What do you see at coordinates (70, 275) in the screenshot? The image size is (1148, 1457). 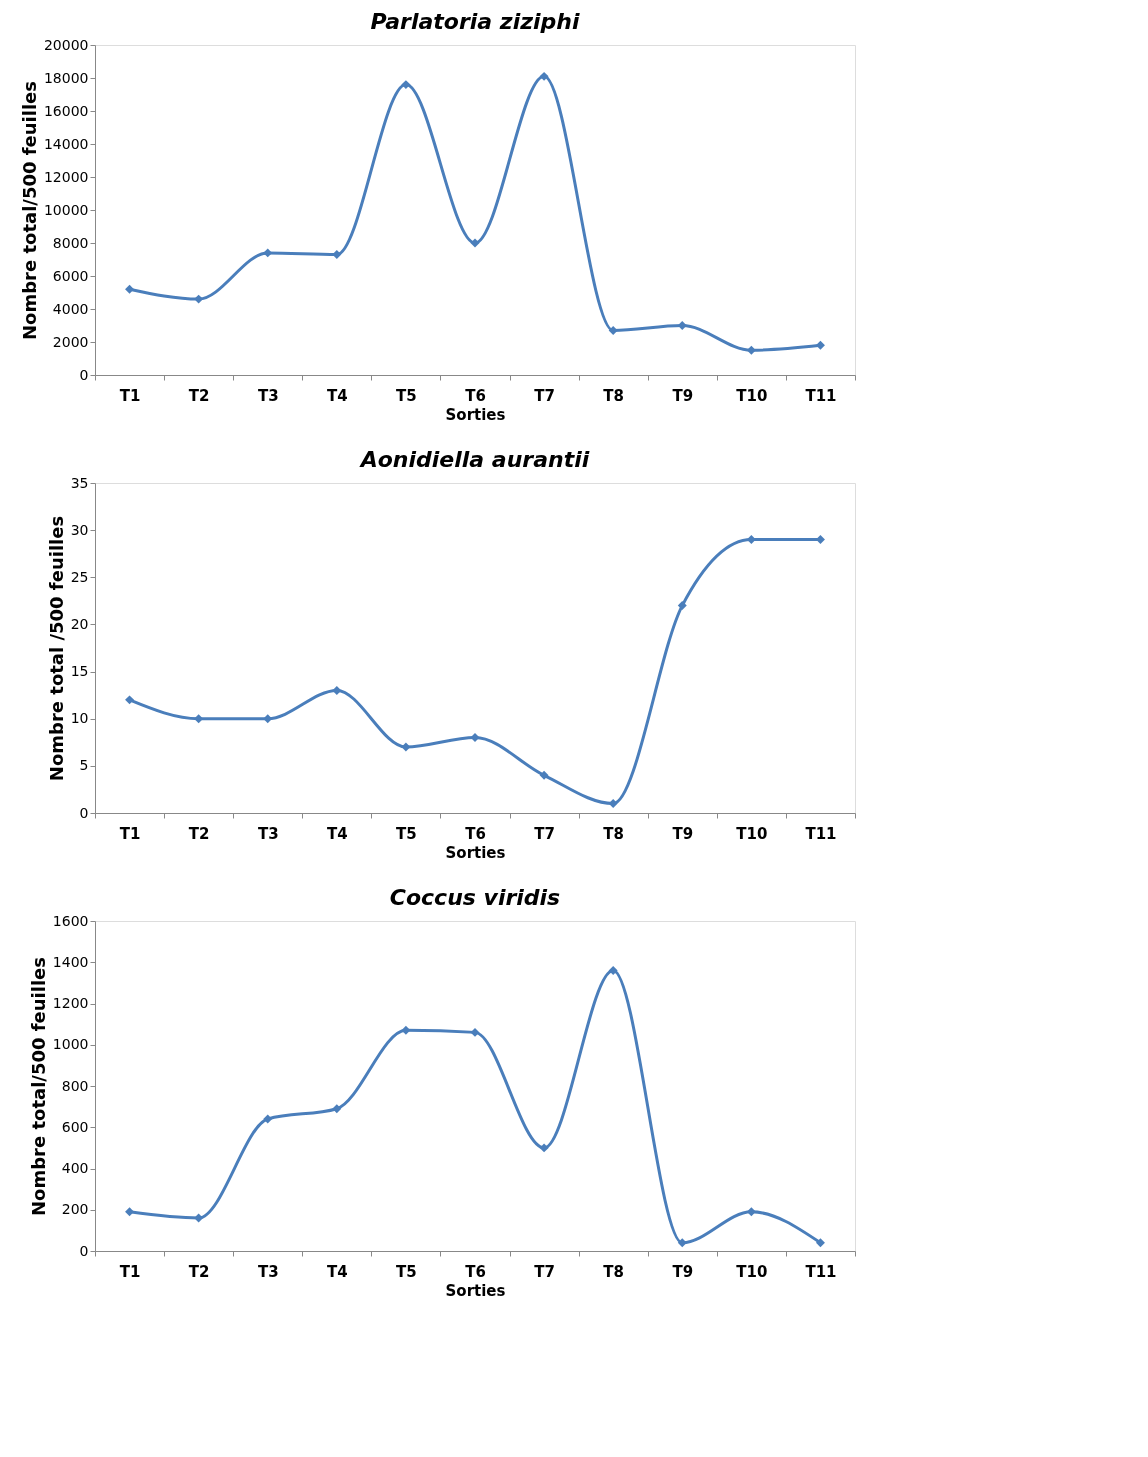 I see `y-tick-label: 6000` at bounding box center [70, 275].